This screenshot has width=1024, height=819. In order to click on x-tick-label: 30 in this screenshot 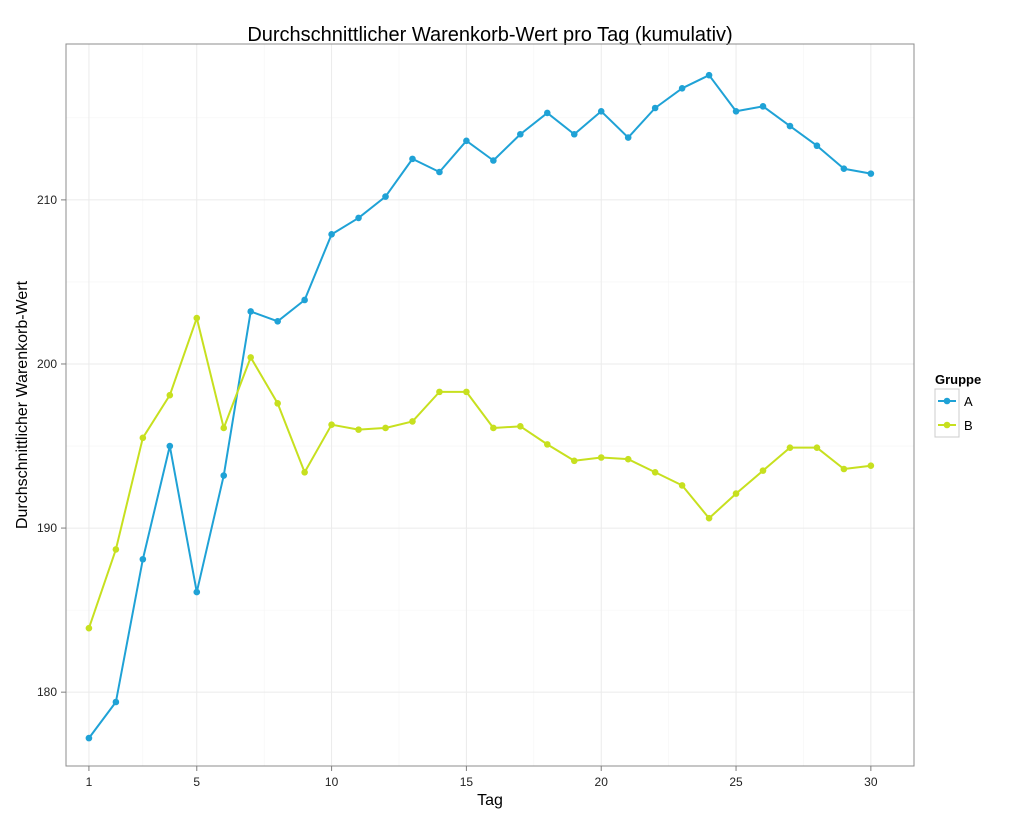, I will do `click(871, 782)`.